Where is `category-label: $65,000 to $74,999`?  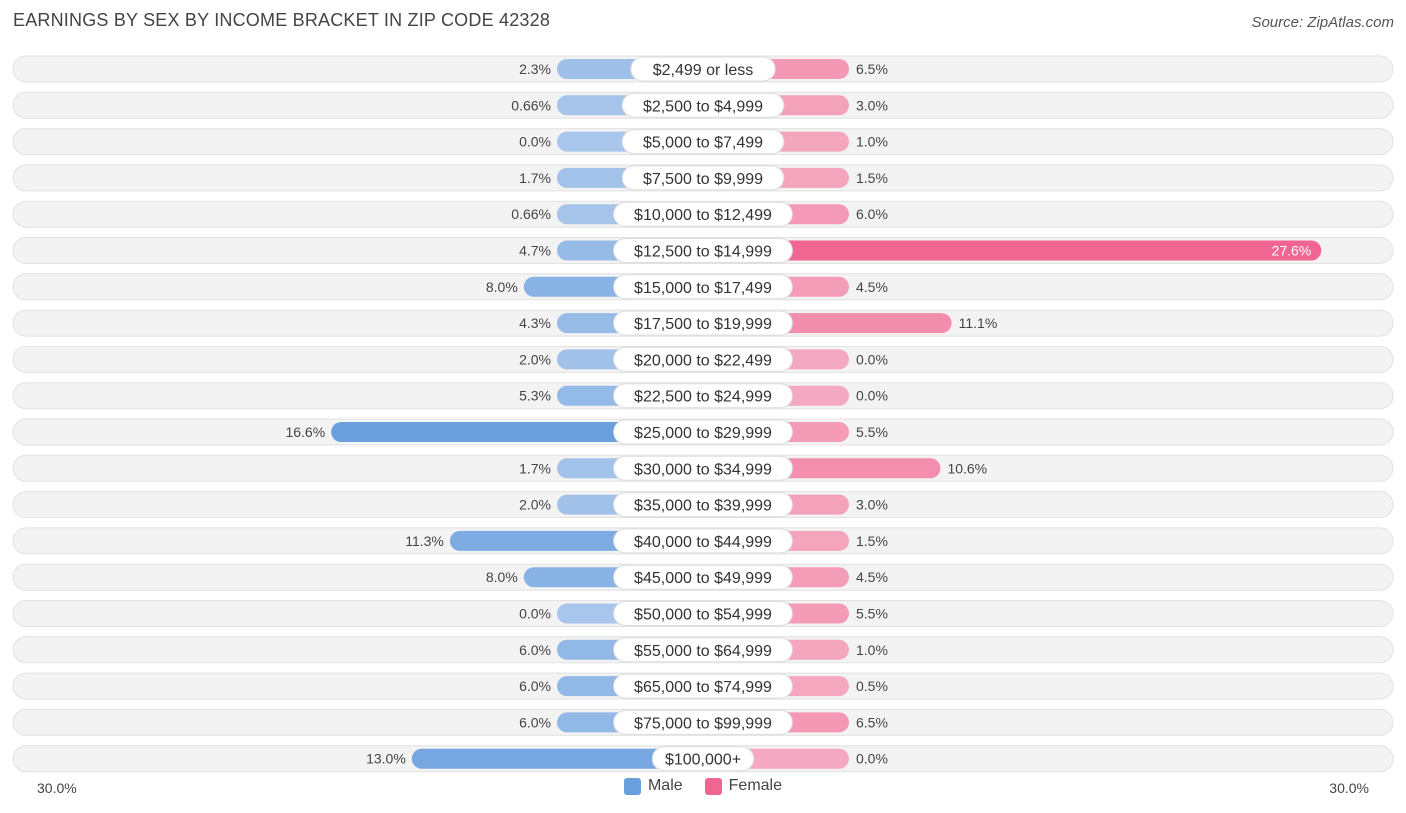
category-label: $65,000 to $74,999 is located at coordinates (703, 687).